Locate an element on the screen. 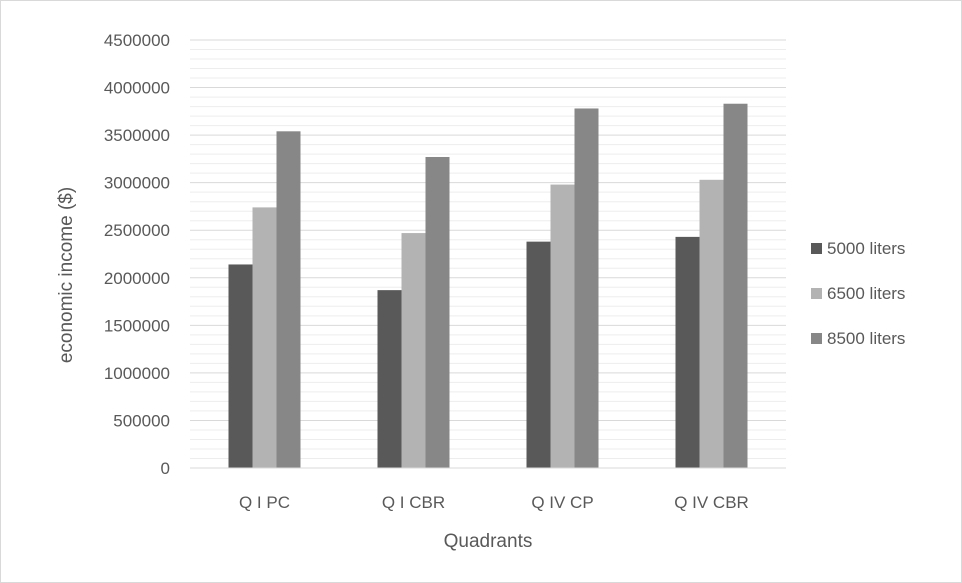 The height and width of the screenshot is (583, 962). y-tick-label: 3500000 is located at coordinates (137, 135).